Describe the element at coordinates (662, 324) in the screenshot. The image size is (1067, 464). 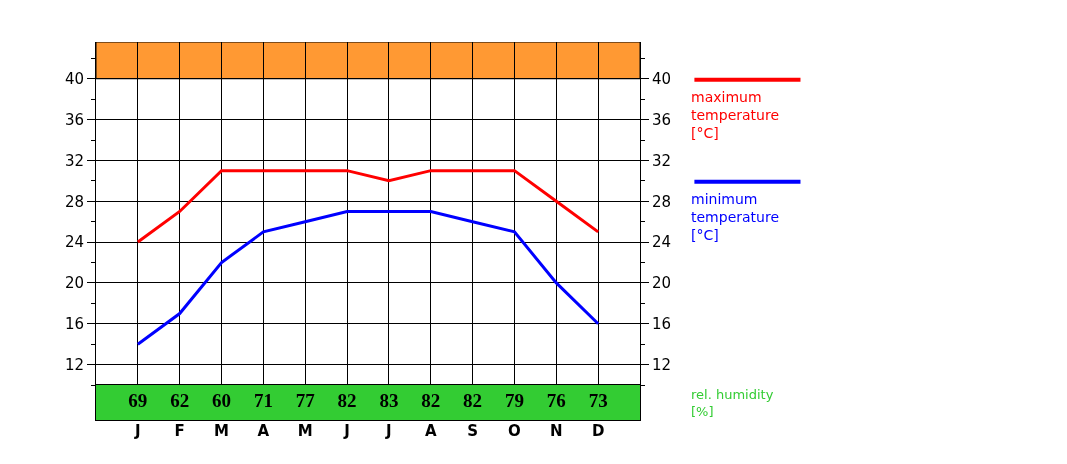
I see `y2-tick-label: 16` at that location.